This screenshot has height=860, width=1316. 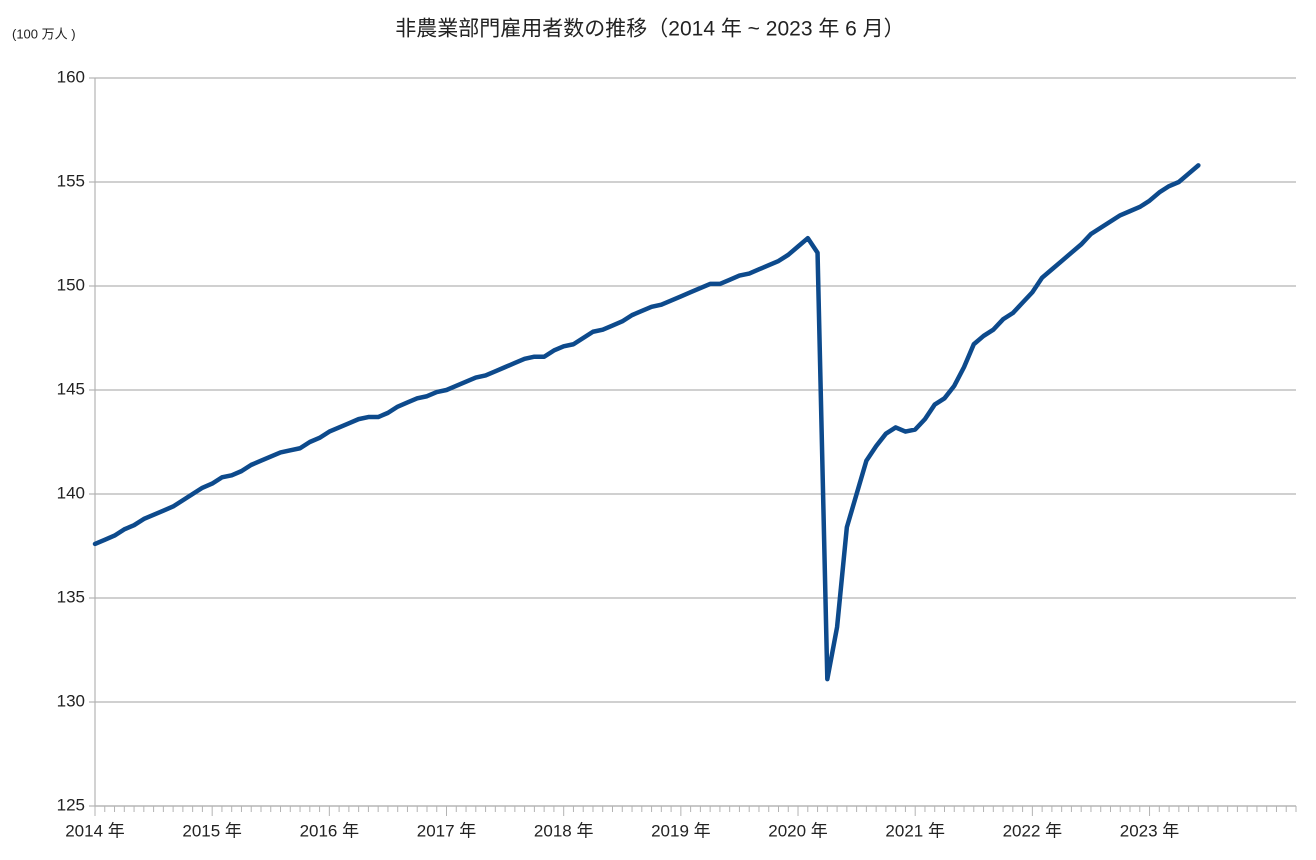 I want to click on x-tick-label: 2023 年, so click(x=1150, y=830).